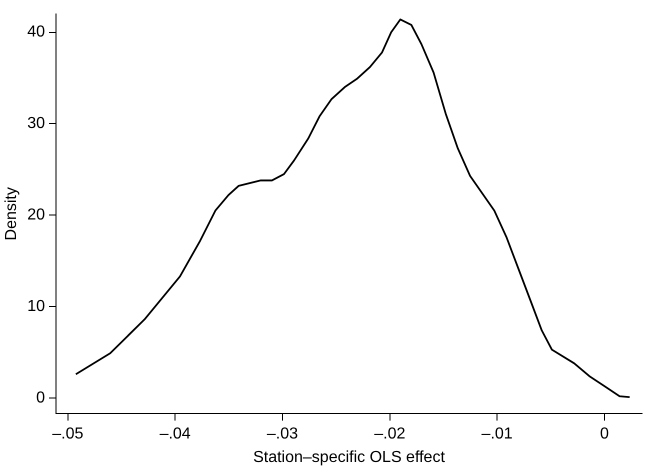 Image resolution: width=654 pixels, height=467 pixels. Describe the element at coordinates (349, 457) in the screenshot. I see `x-axis-title: Station–specific OLS effect` at that location.